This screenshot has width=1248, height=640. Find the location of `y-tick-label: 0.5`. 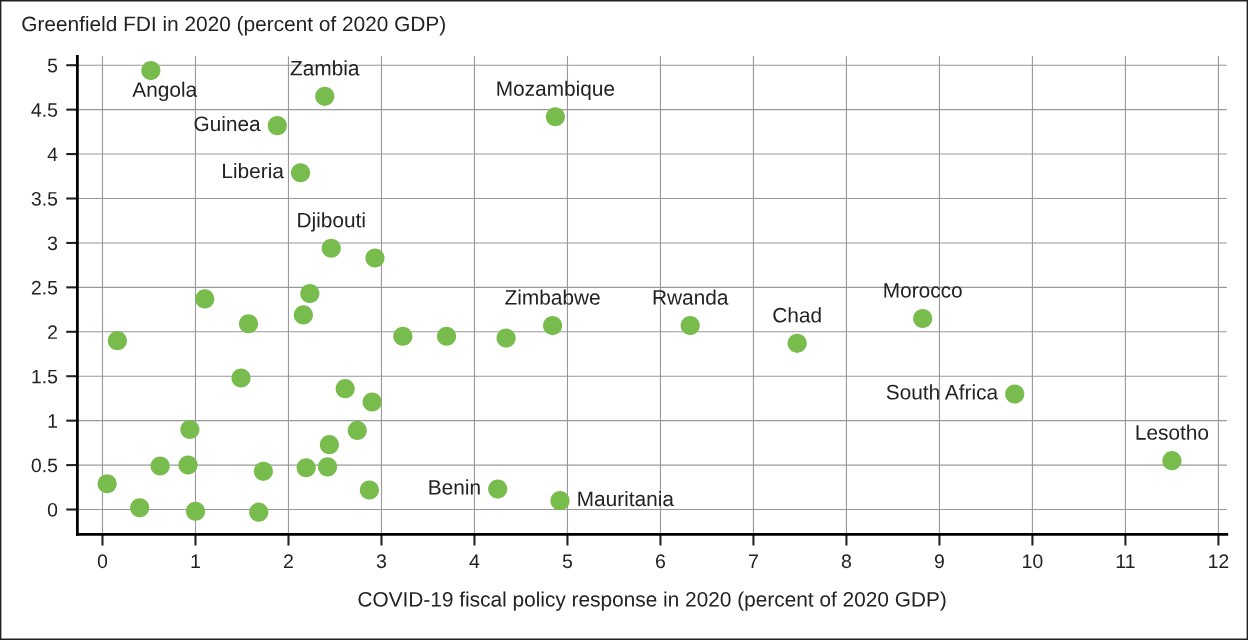

y-tick-label: 0.5 is located at coordinates (44, 465).